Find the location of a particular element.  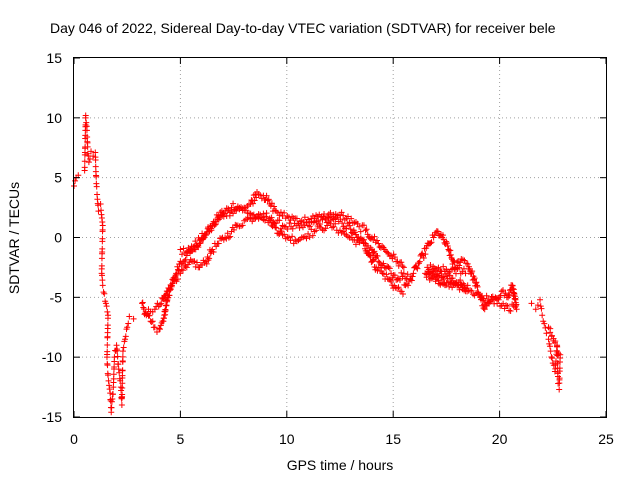

y-tick-label: 0 is located at coordinates (58, 238).